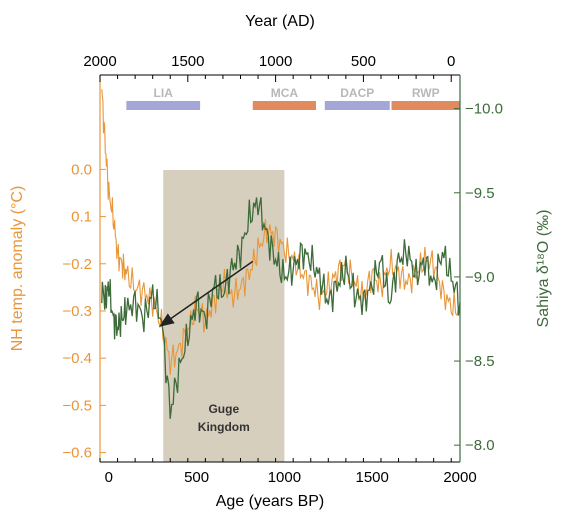 The image size is (565, 515). I want to click on left-axis-title: NH temp. anomaly (°C), so click(17, 269).